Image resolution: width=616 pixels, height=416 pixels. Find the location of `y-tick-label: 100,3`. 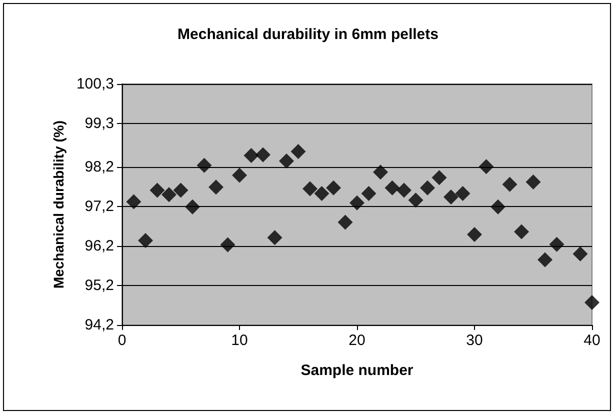

y-tick-label: 100,3 is located at coordinates (95, 84).